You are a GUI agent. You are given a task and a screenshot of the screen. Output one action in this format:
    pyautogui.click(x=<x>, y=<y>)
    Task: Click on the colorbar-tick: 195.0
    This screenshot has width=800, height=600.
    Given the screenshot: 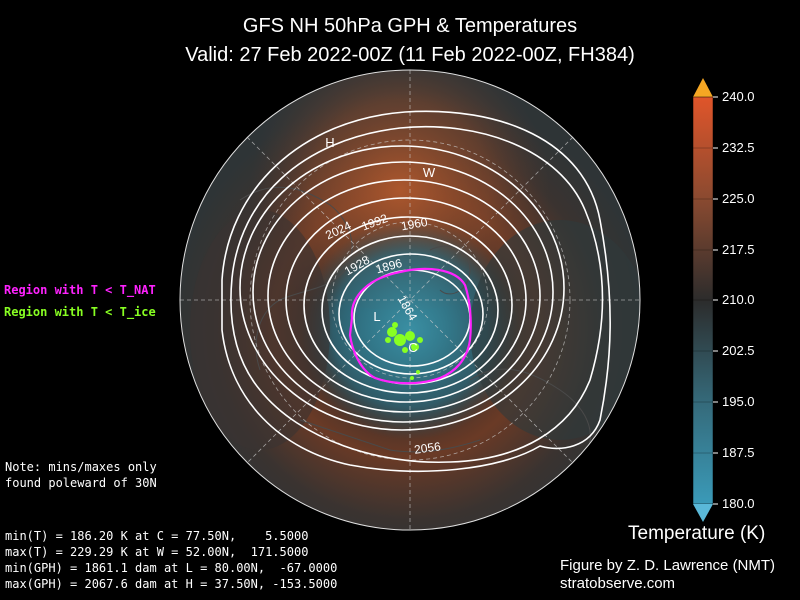 What is the action you would take?
    pyautogui.click(x=738, y=401)
    